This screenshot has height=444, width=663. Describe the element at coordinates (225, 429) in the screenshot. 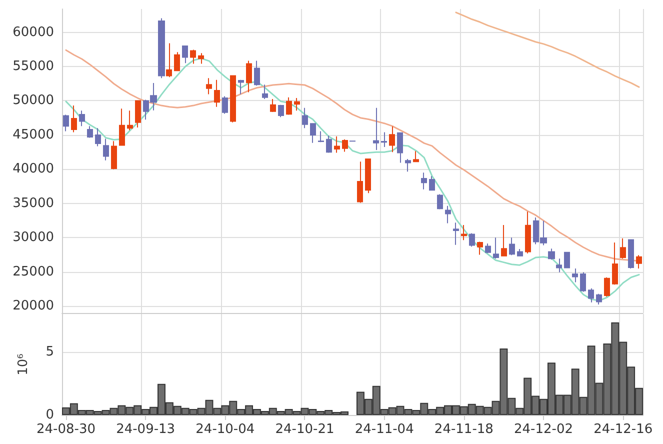

I see `x-tick-label: 24-10-04` at that location.